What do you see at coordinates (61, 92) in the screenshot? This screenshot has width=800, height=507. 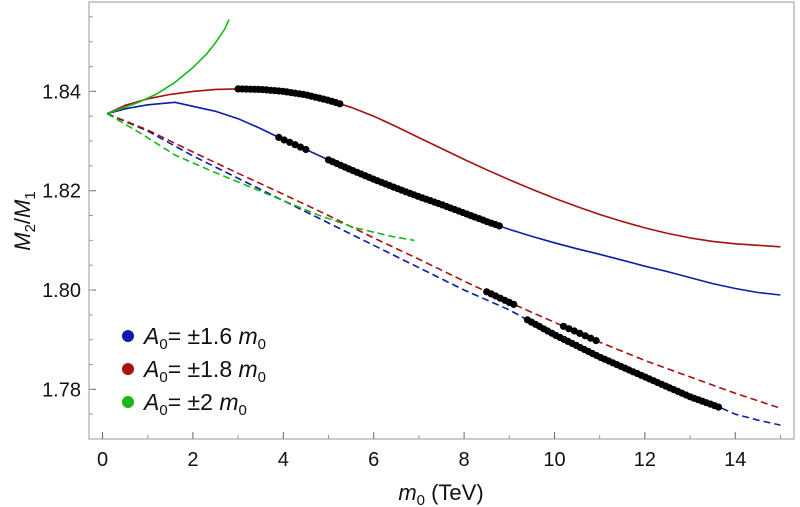 I see `y-tick-label: 1.84` at bounding box center [61, 92].